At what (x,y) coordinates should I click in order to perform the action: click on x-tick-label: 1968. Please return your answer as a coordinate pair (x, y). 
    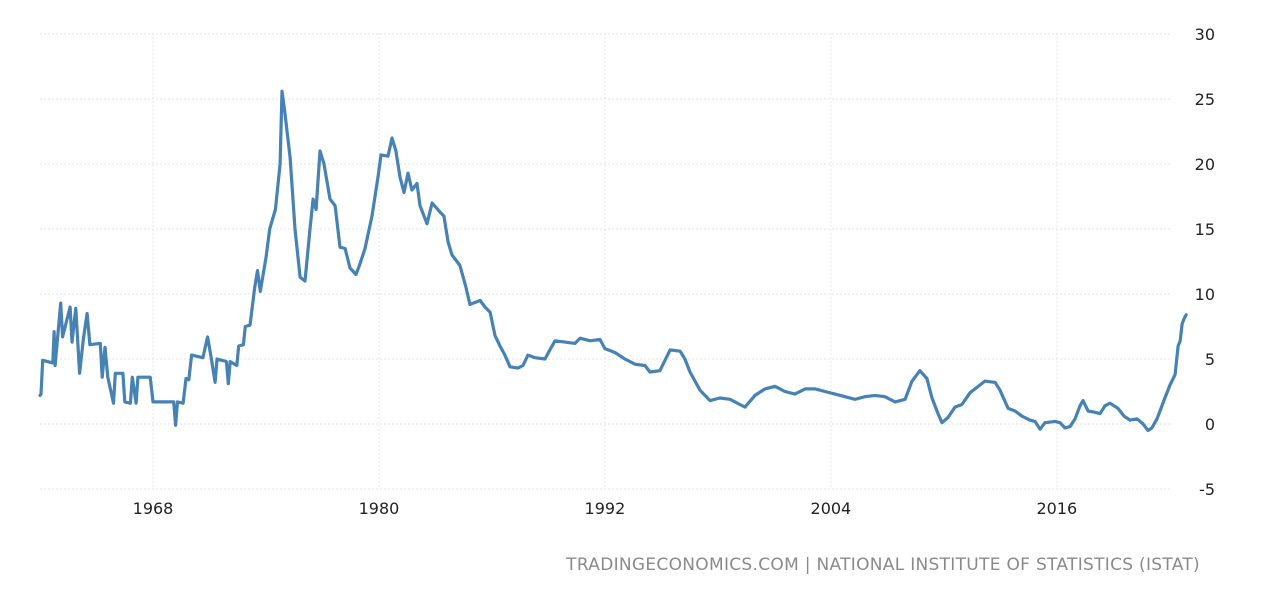
    Looking at the image, I should click on (153, 508).